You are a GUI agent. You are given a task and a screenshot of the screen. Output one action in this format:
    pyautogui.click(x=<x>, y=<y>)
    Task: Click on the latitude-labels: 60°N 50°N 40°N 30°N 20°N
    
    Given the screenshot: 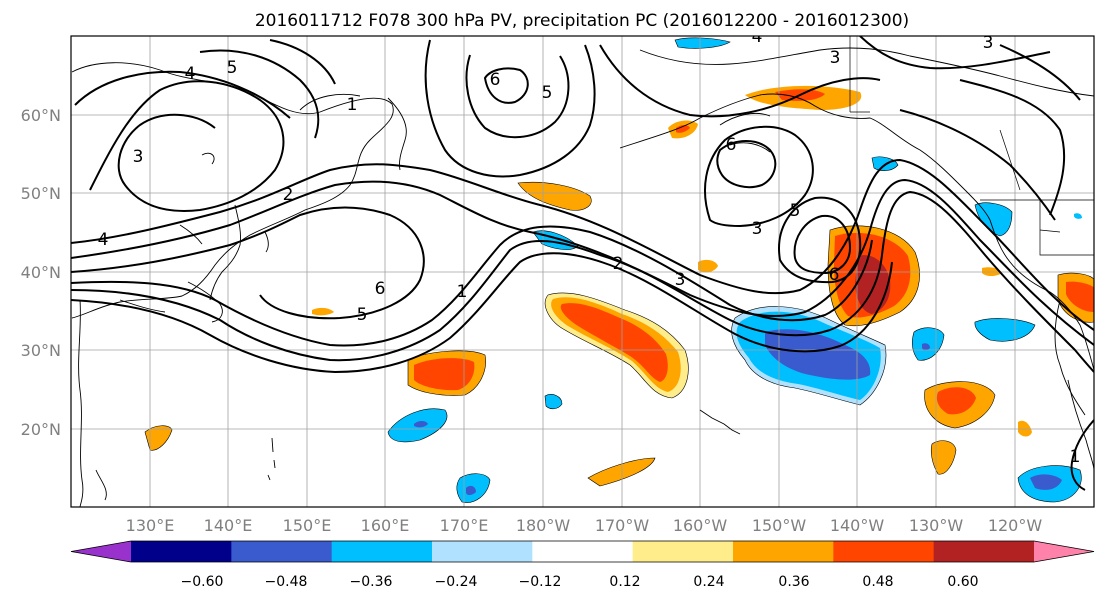 What is the action you would take?
    pyautogui.click(x=41, y=272)
    